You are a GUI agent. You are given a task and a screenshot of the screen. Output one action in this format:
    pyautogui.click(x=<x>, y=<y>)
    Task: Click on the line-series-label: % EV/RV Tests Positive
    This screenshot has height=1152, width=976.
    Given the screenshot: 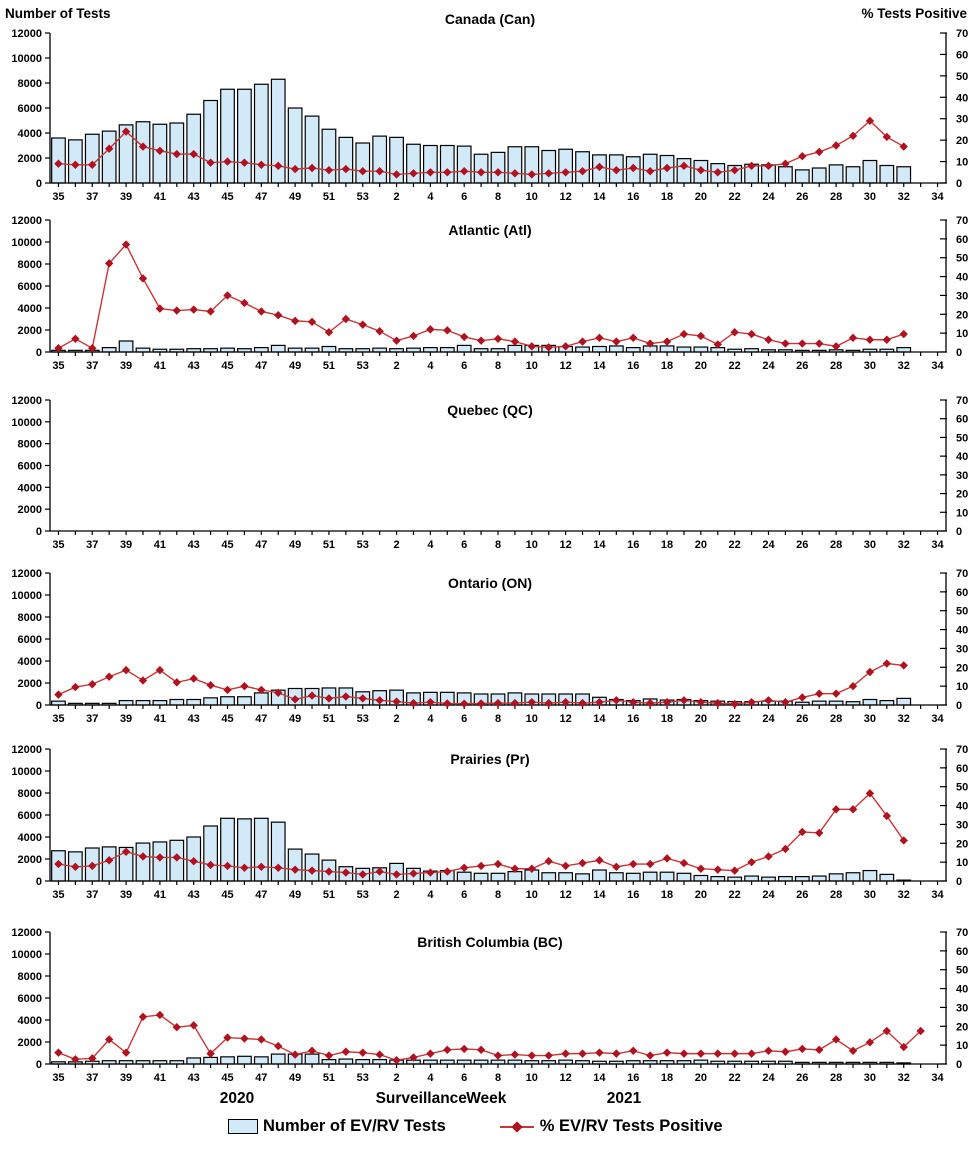 What is the action you would take?
    pyautogui.click(x=631, y=1126)
    